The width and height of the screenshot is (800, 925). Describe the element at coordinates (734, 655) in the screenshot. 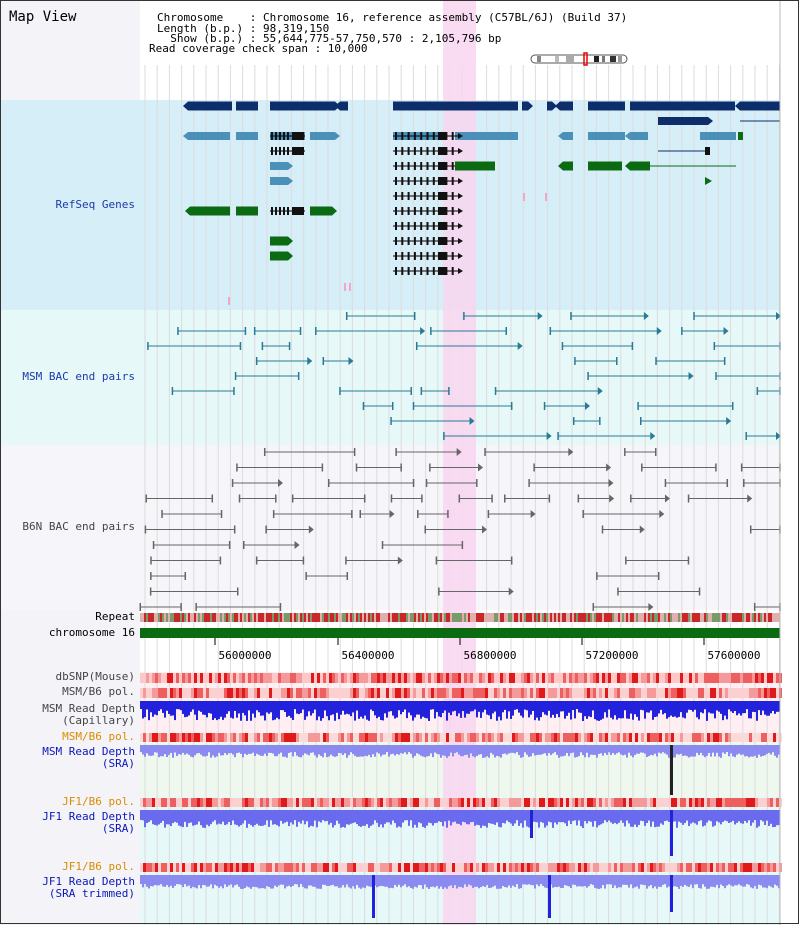

I see `axis-tick-label: 57600000` at that location.